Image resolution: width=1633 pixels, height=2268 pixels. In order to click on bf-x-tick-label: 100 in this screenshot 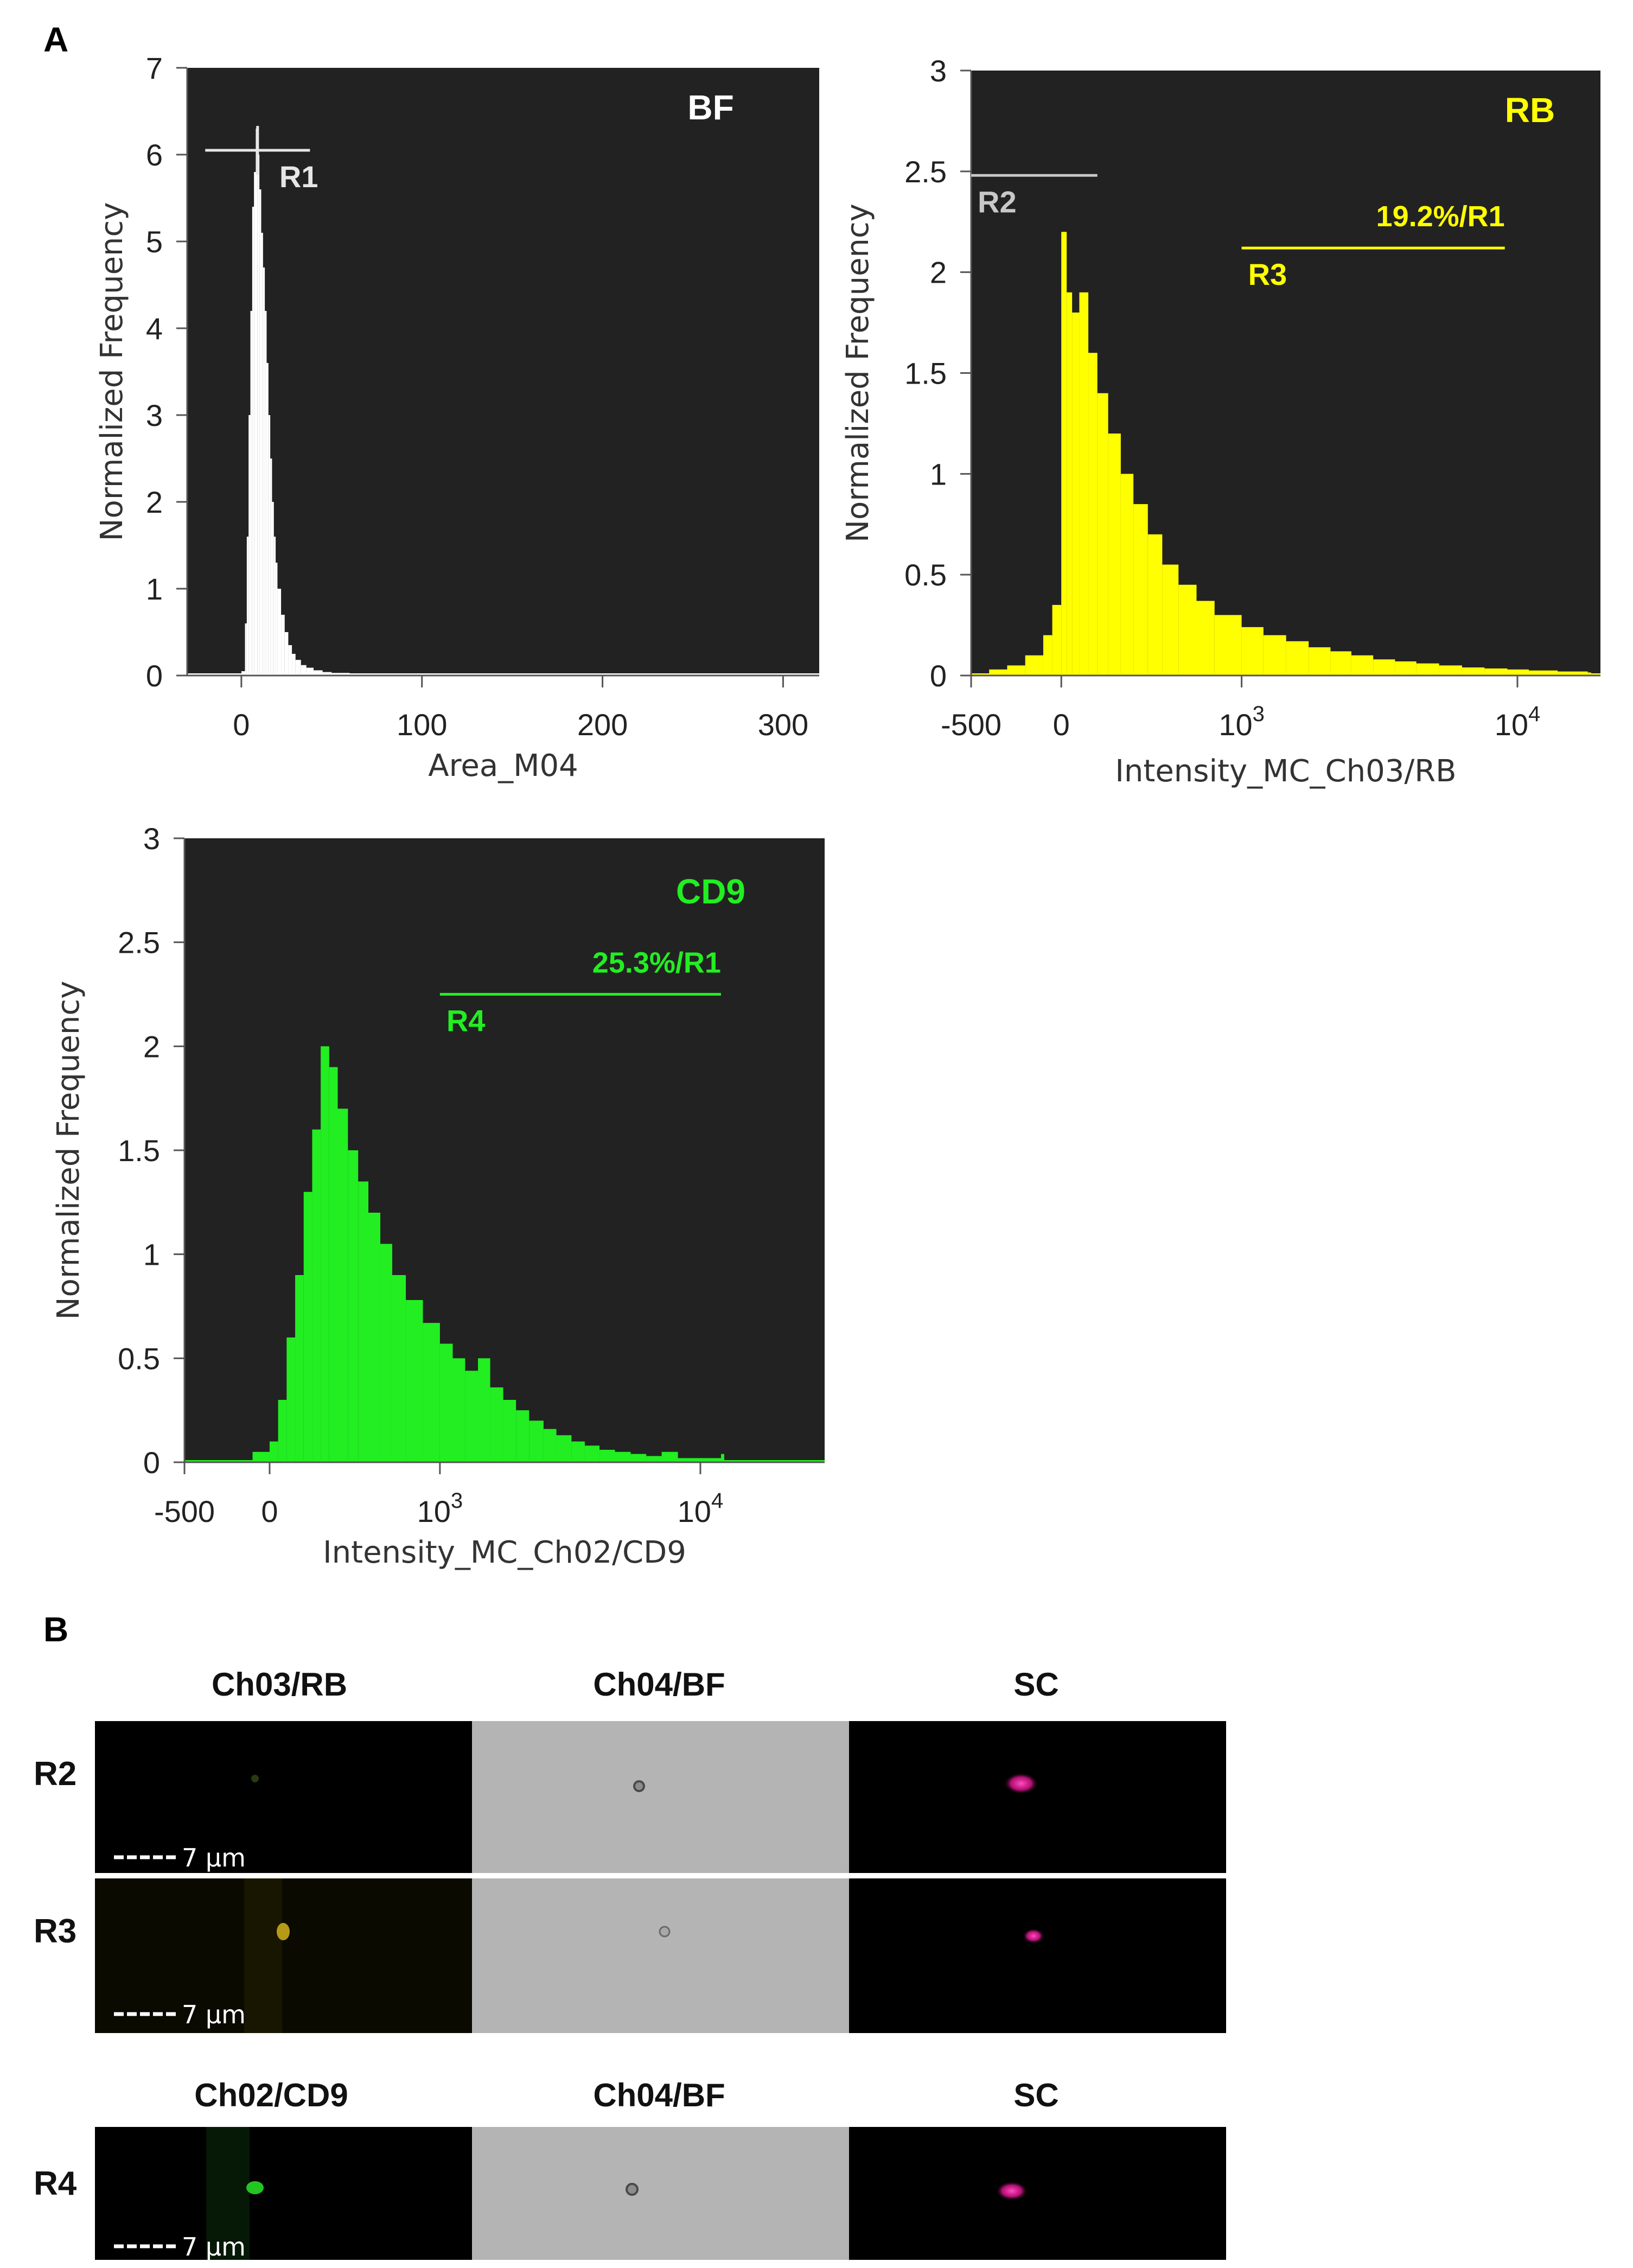, I will do `click(422, 725)`.